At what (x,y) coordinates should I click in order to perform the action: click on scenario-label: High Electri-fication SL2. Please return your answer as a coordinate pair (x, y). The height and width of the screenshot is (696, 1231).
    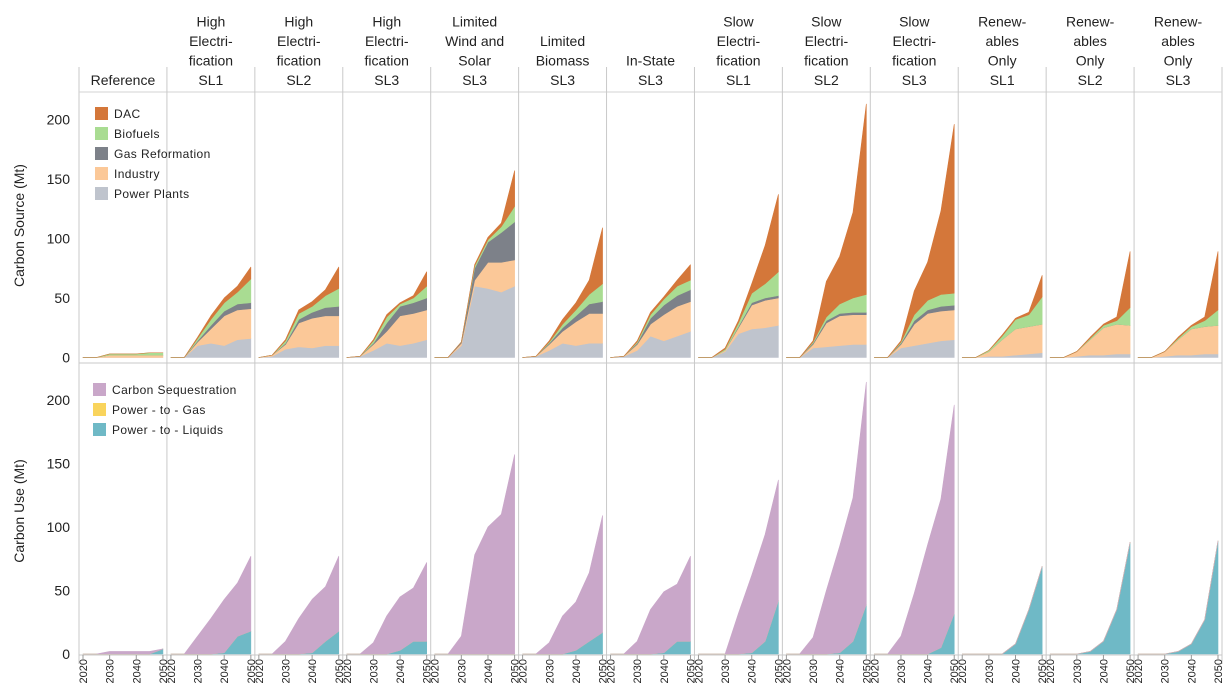
    Looking at the image, I should click on (299, 51).